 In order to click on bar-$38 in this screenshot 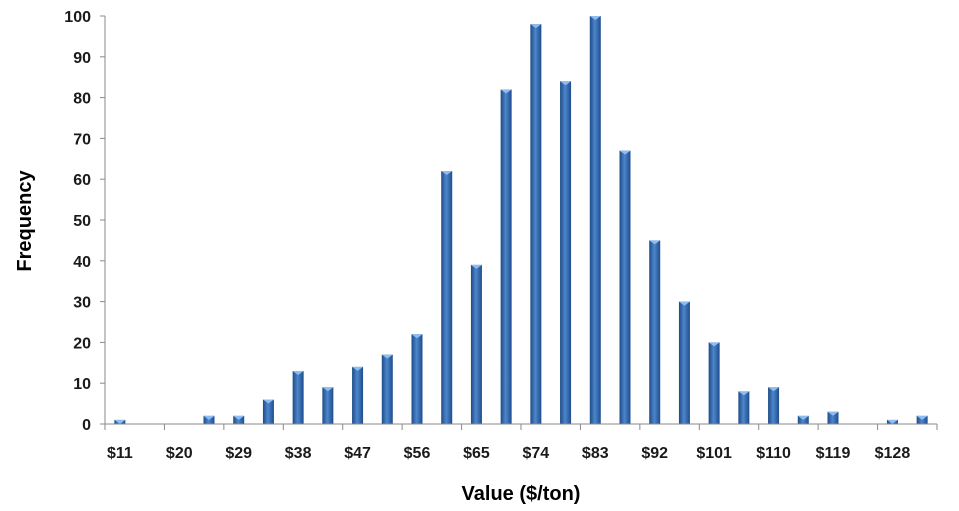, I will do `click(298, 397)`.